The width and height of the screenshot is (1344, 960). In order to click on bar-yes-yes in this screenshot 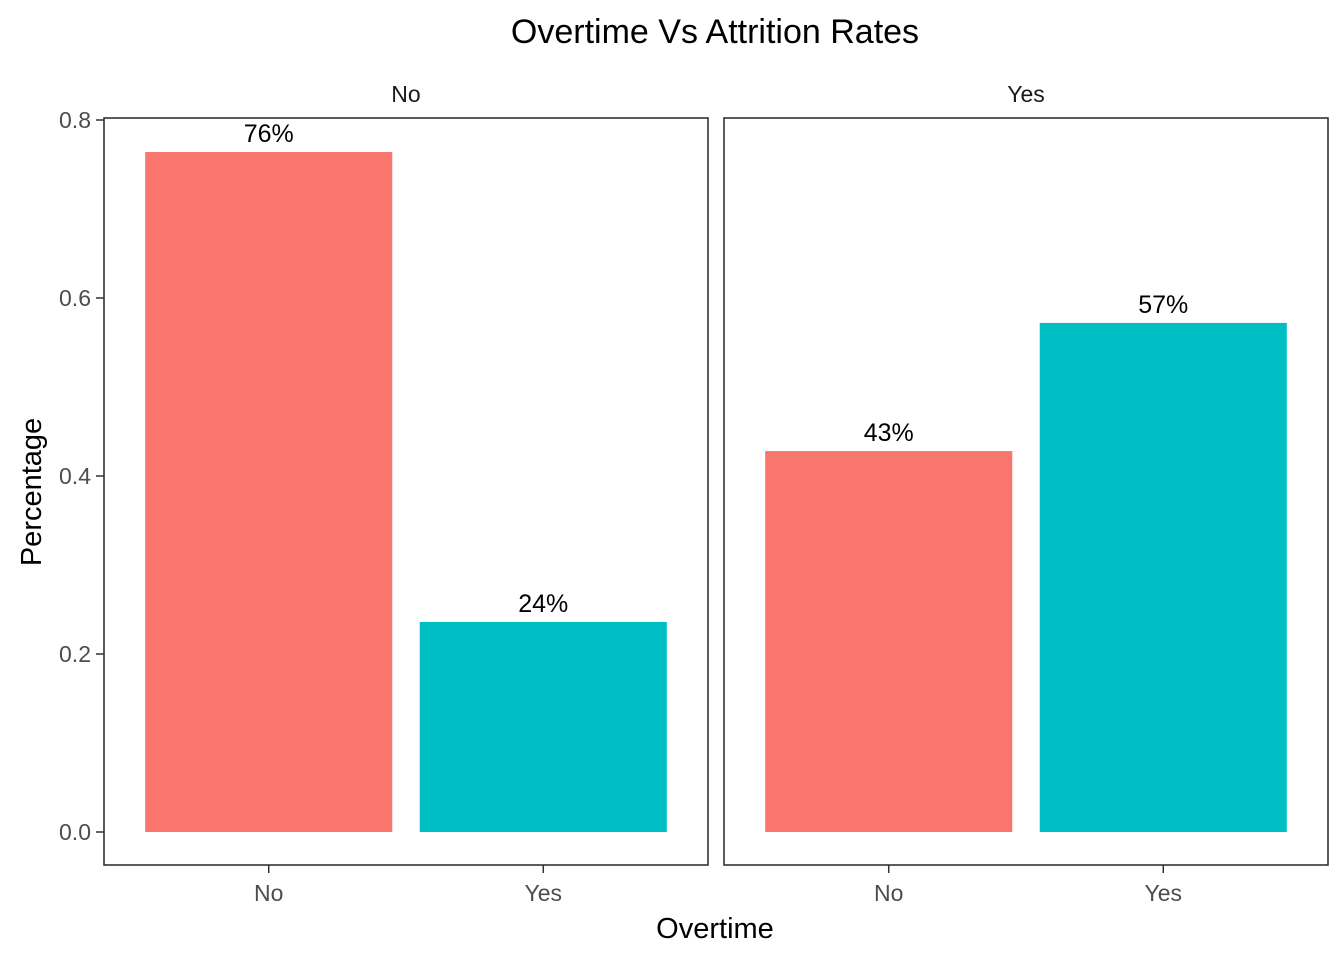, I will do `click(1163, 577)`.